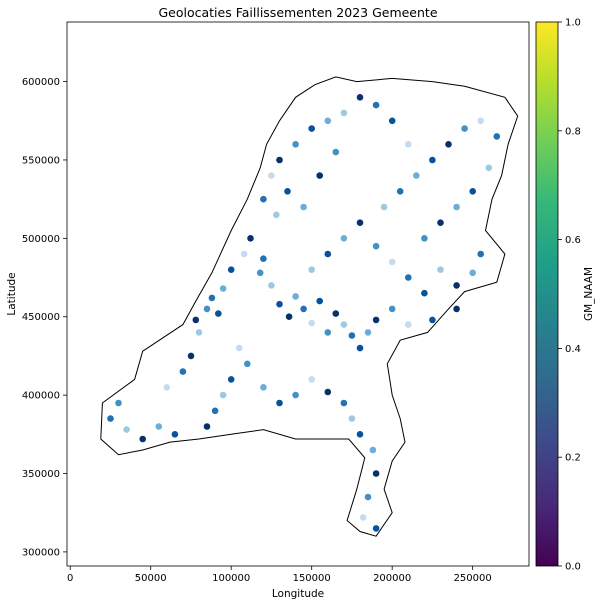 The width and height of the screenshot is (603, 604). Describe the element at coordinates (41, 82) in the screenshot. I see `y-tick-label: 600000` at that location.